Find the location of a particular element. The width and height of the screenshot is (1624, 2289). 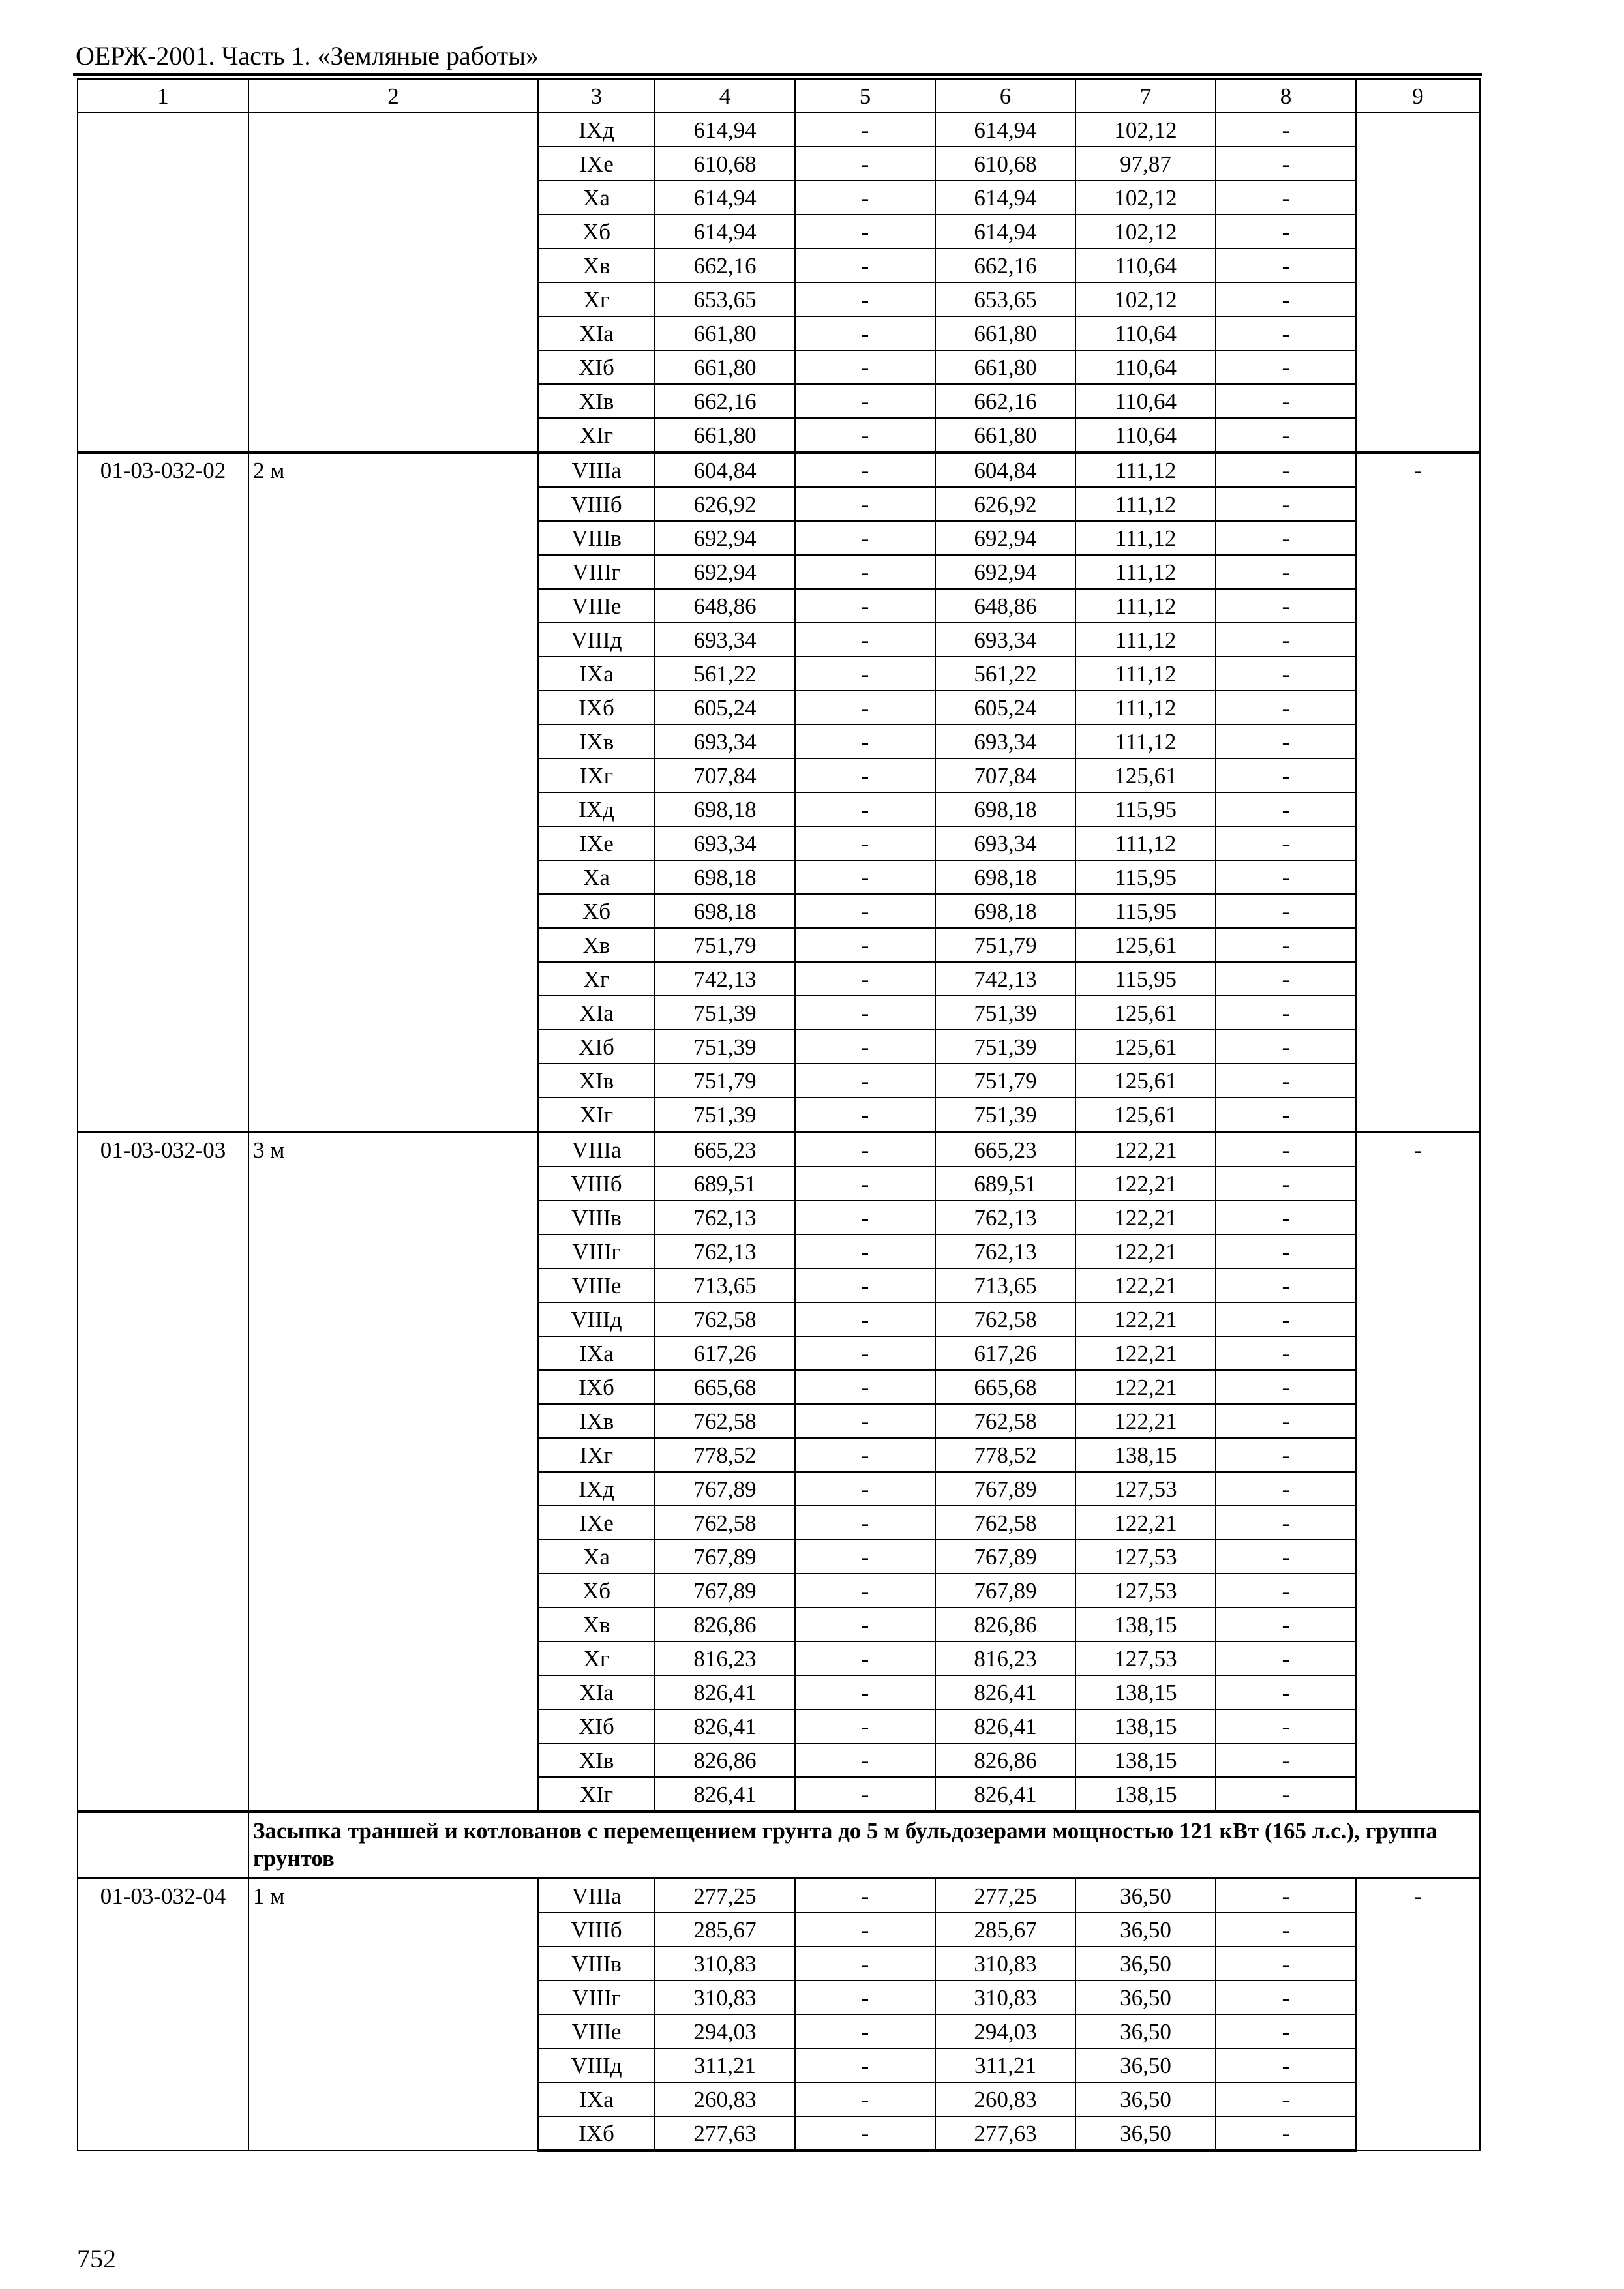

table-row: VIIIв 692,94-692,94 111,12- is located at coordinates (779, 538).